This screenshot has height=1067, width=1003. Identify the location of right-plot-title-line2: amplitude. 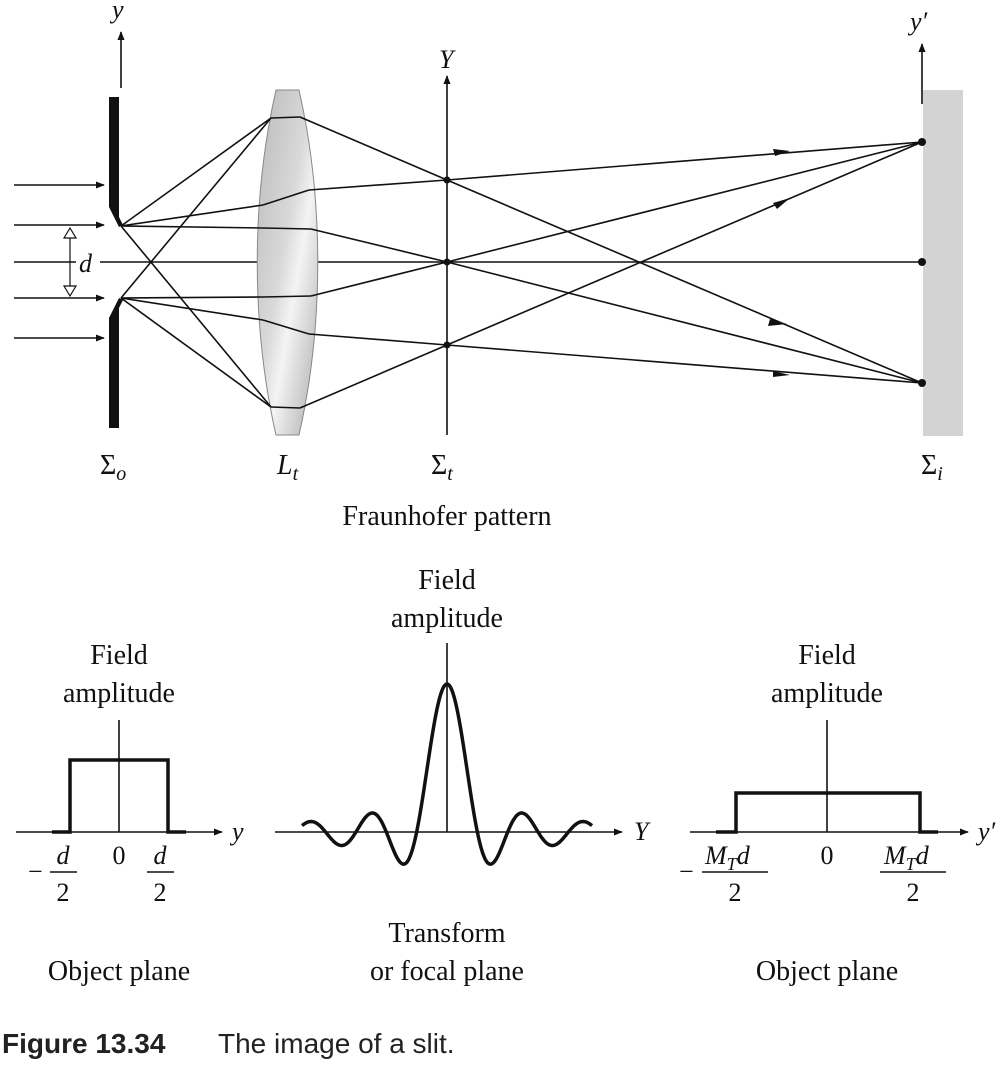
(827, 693).